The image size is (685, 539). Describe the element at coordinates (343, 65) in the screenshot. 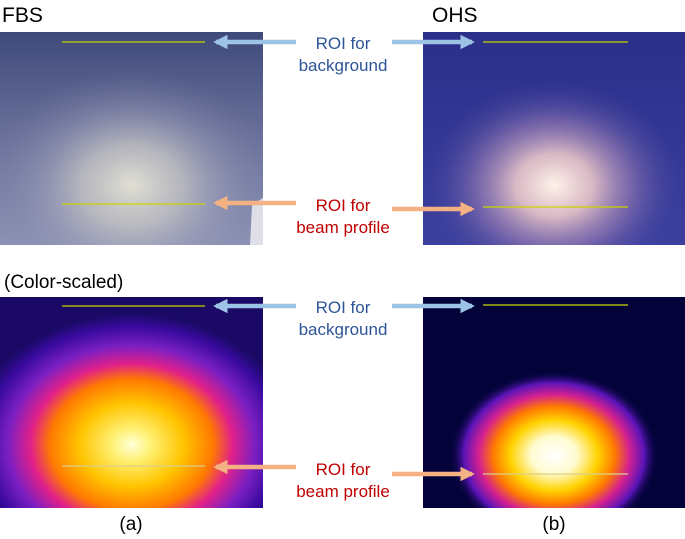

I see `background-label-line2: background` at that location.